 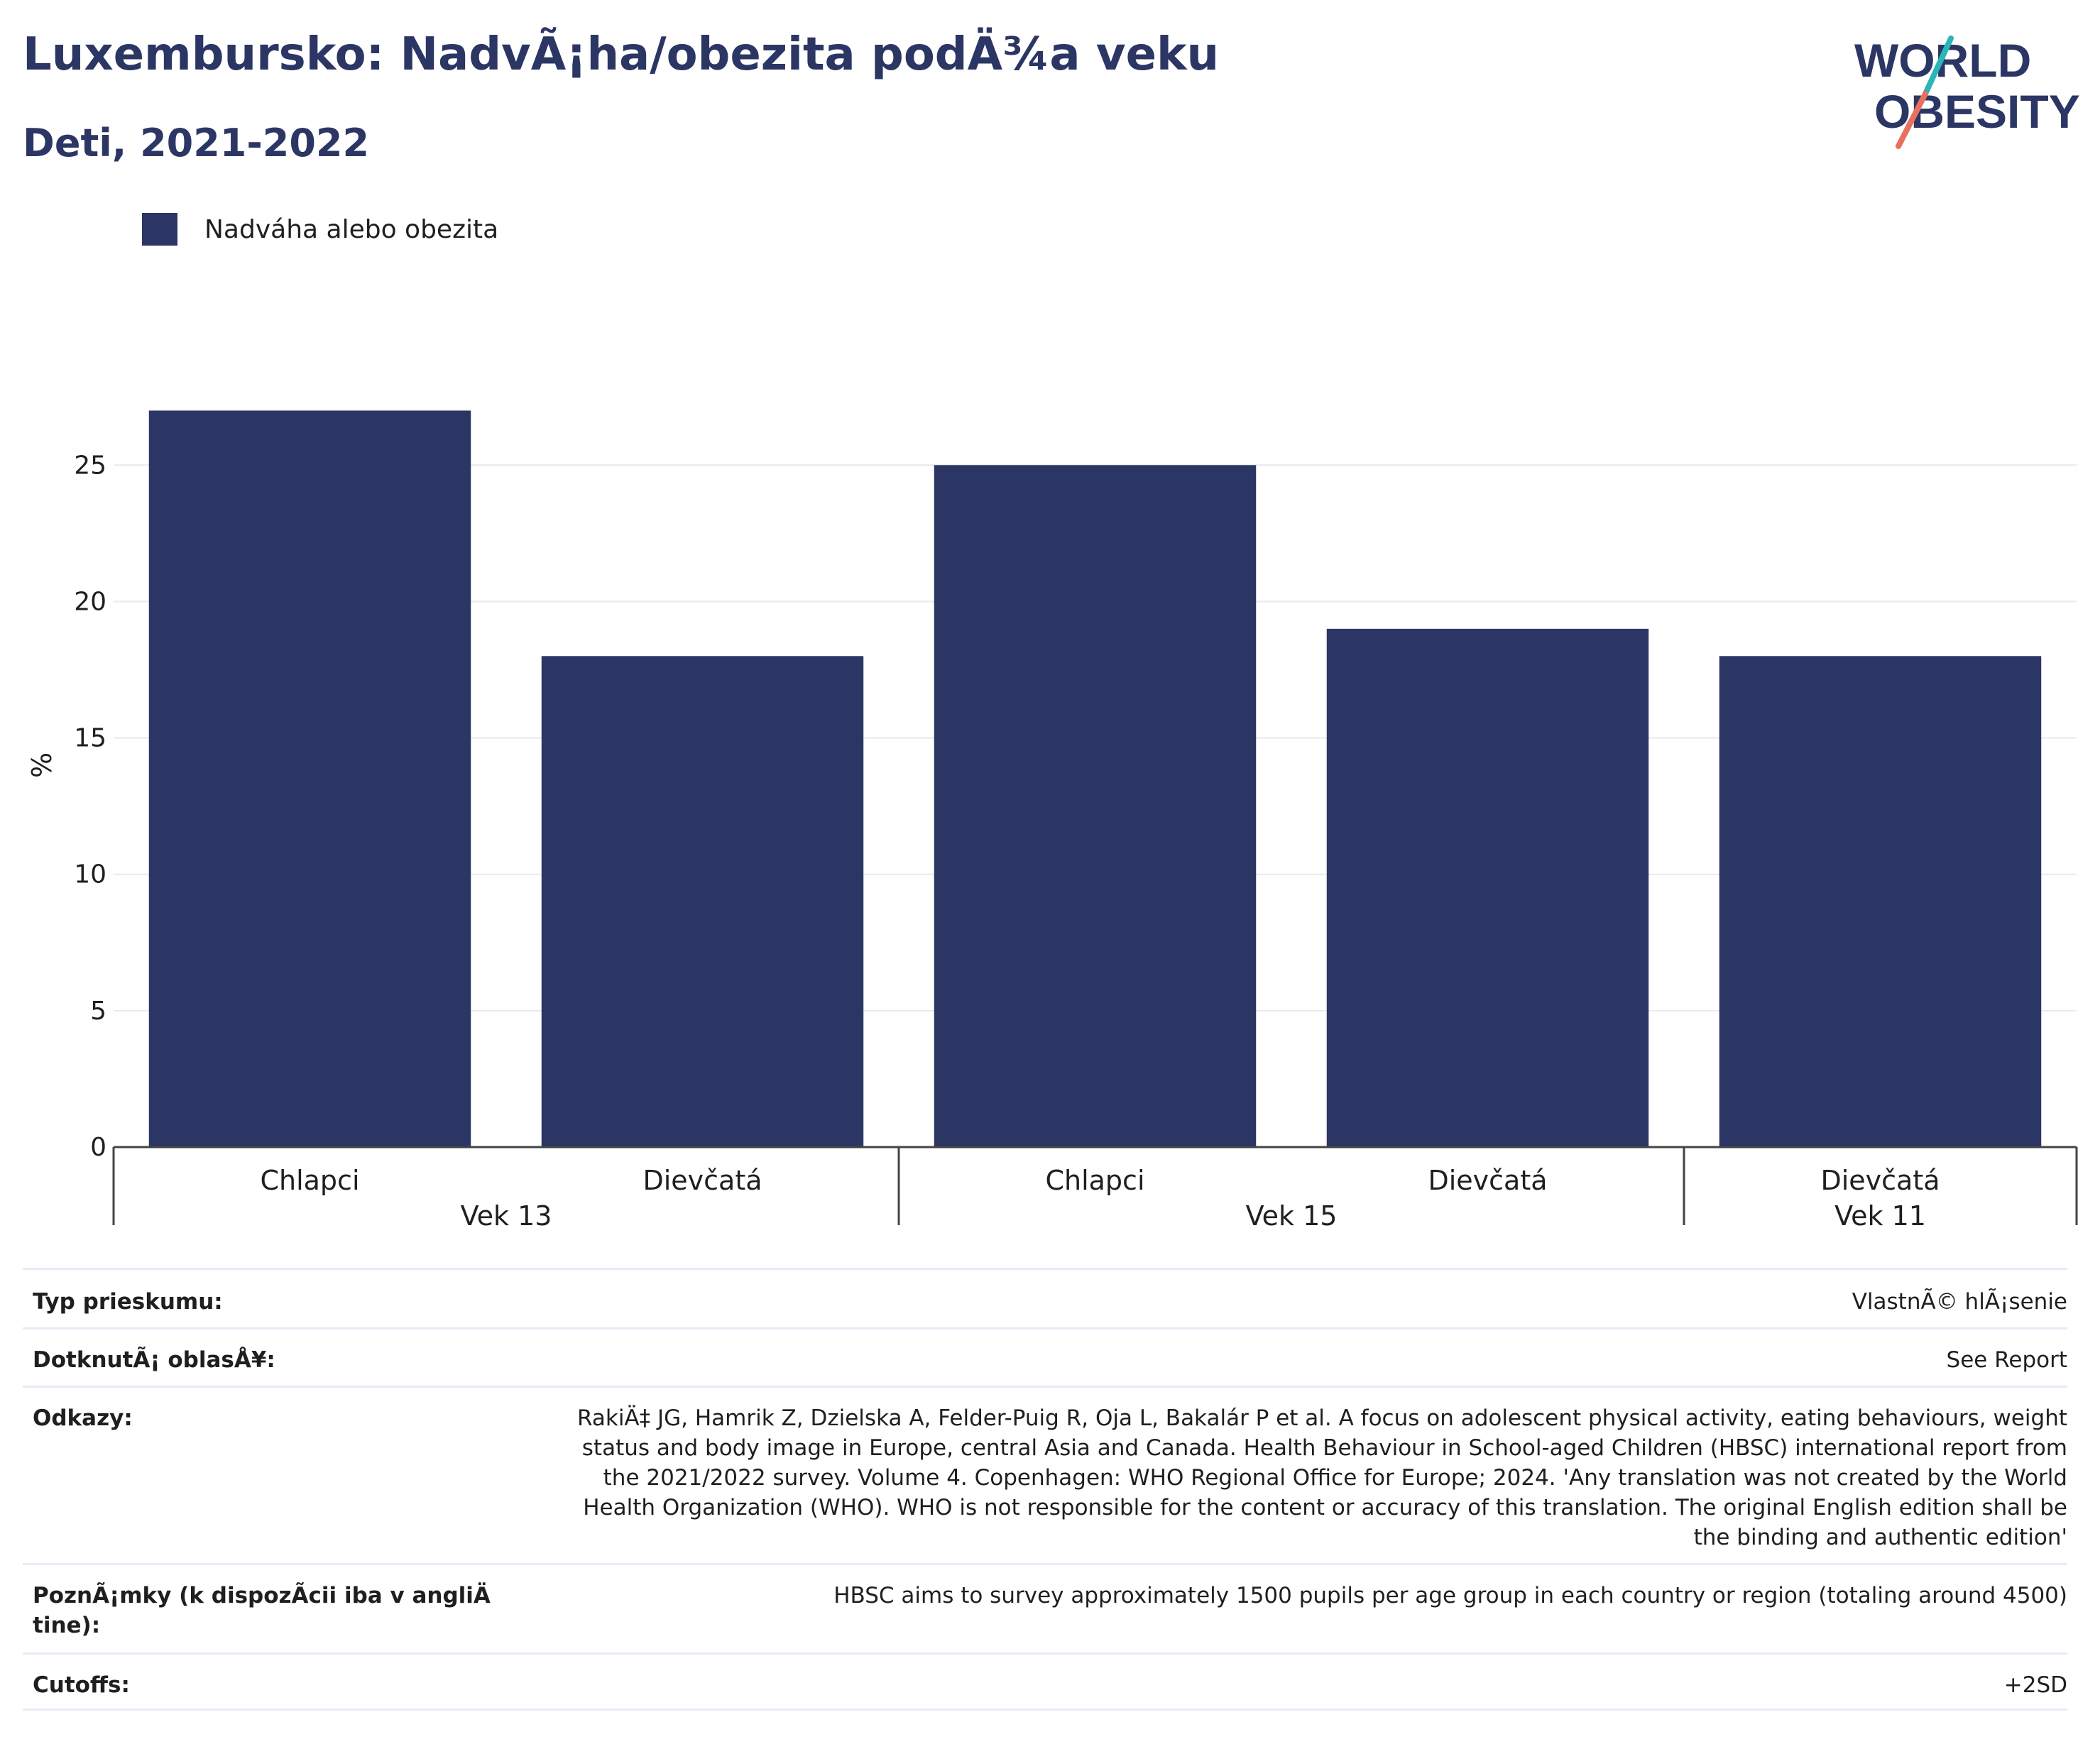 What do you see at coordinates (154, 1360) in the screenshot?
I see `info-label: DotknutÃ¡ oblasÅ¥:` at bounding box center [154, 1360].